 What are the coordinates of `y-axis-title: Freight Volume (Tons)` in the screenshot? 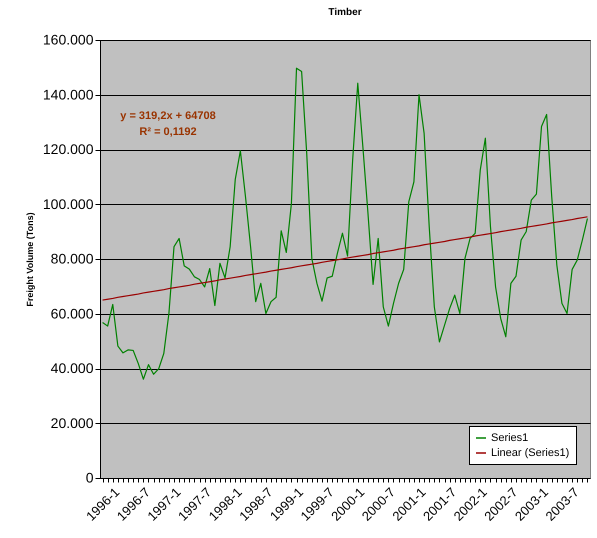 It's located at (29, 259).